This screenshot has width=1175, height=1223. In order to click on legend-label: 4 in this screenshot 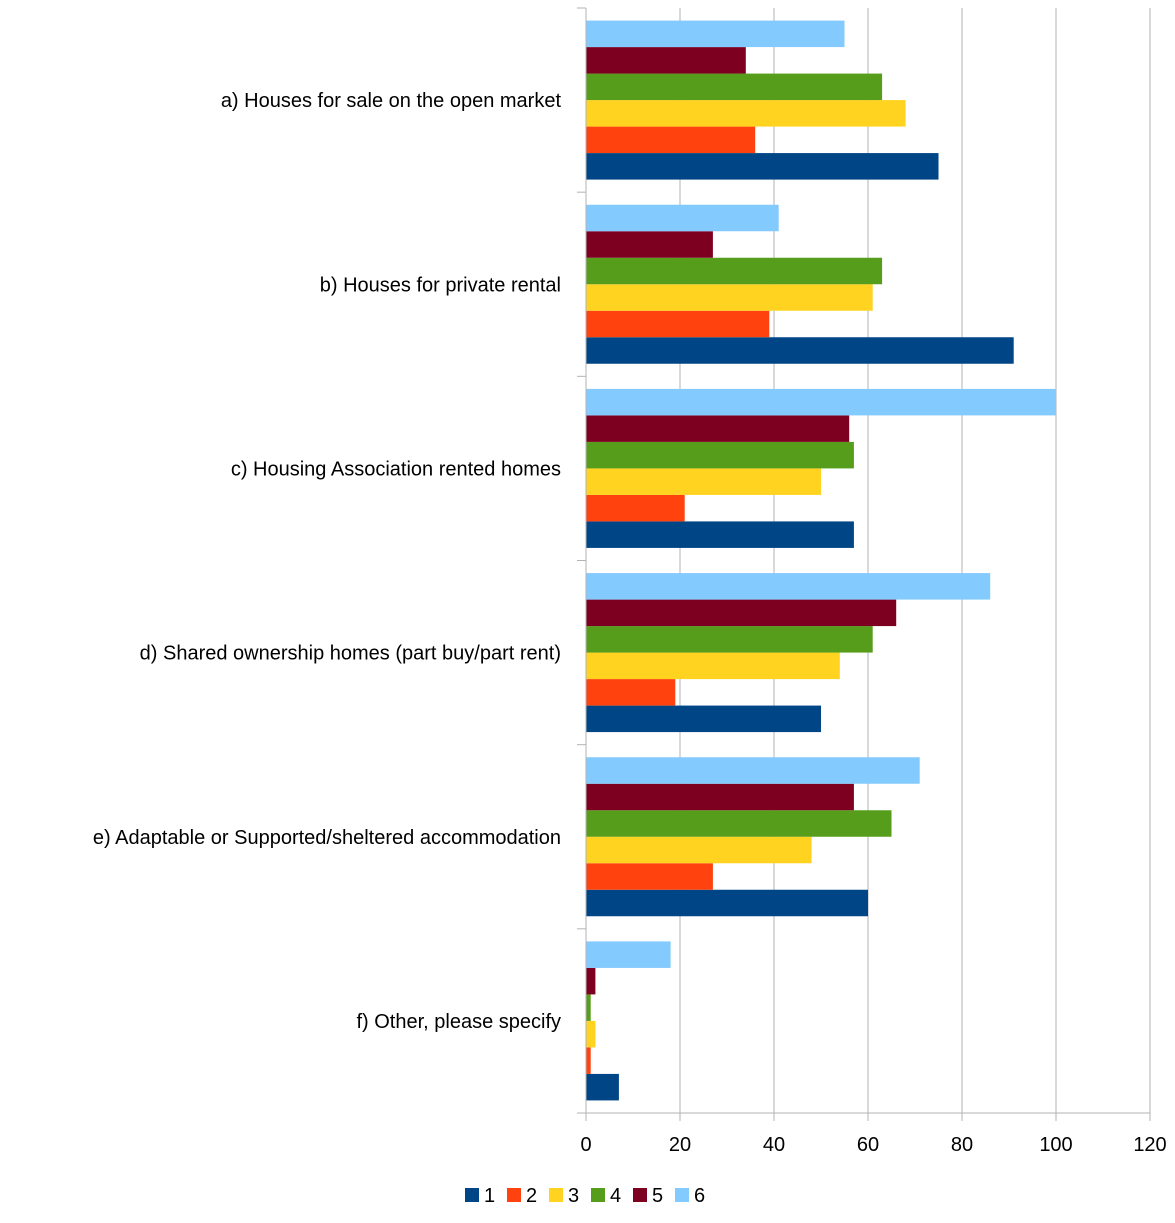, I will do `click(615, 1196)`.